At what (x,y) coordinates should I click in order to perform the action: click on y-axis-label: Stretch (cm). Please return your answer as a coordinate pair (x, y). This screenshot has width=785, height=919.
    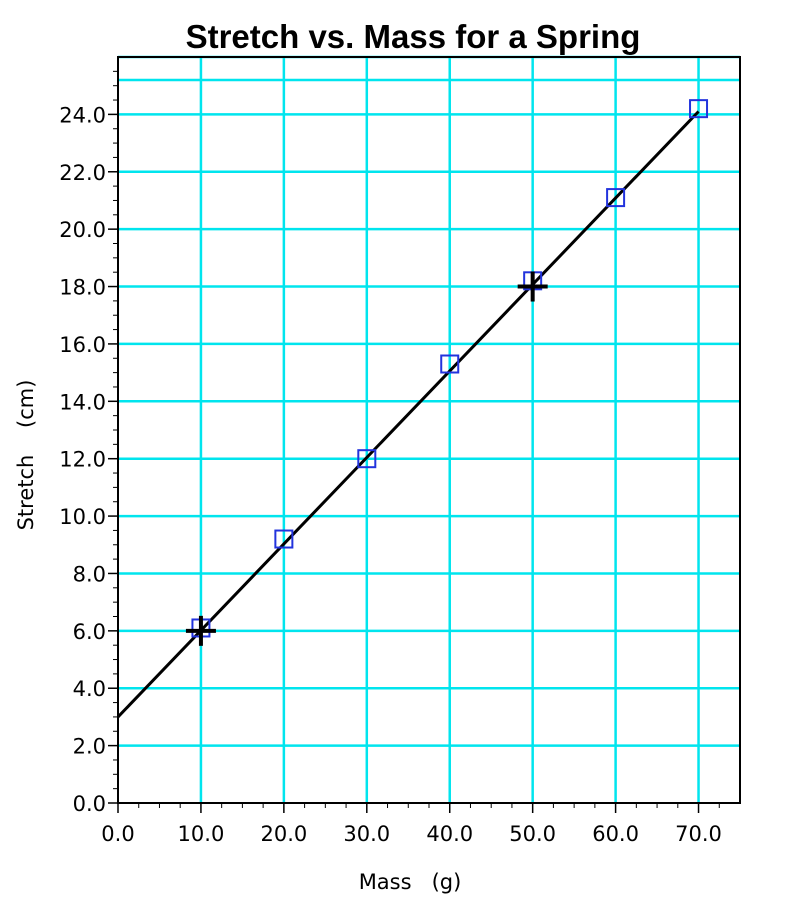
    Looking at the image, I should click on (26, 455).